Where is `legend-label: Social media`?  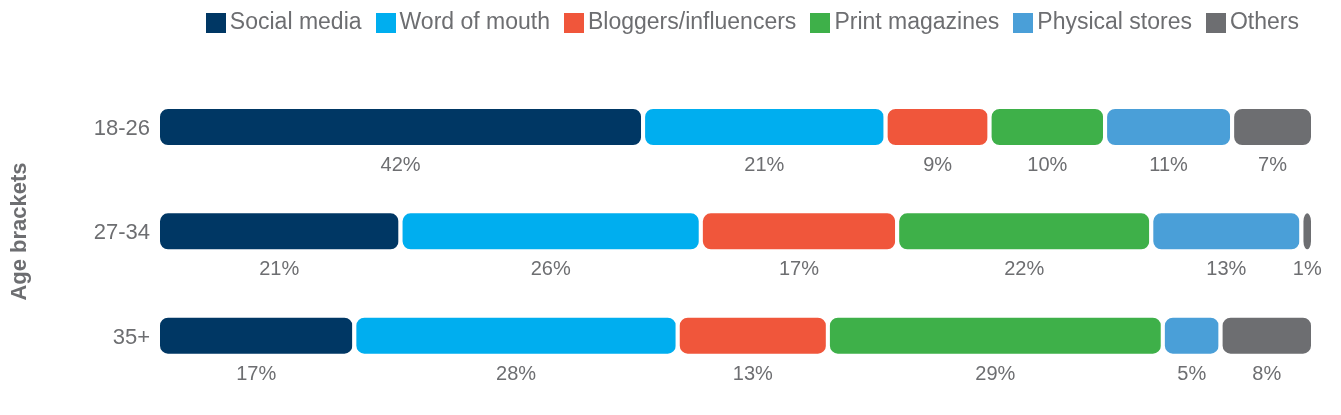 legend-label: Social media is located at coordinates (295, 21).